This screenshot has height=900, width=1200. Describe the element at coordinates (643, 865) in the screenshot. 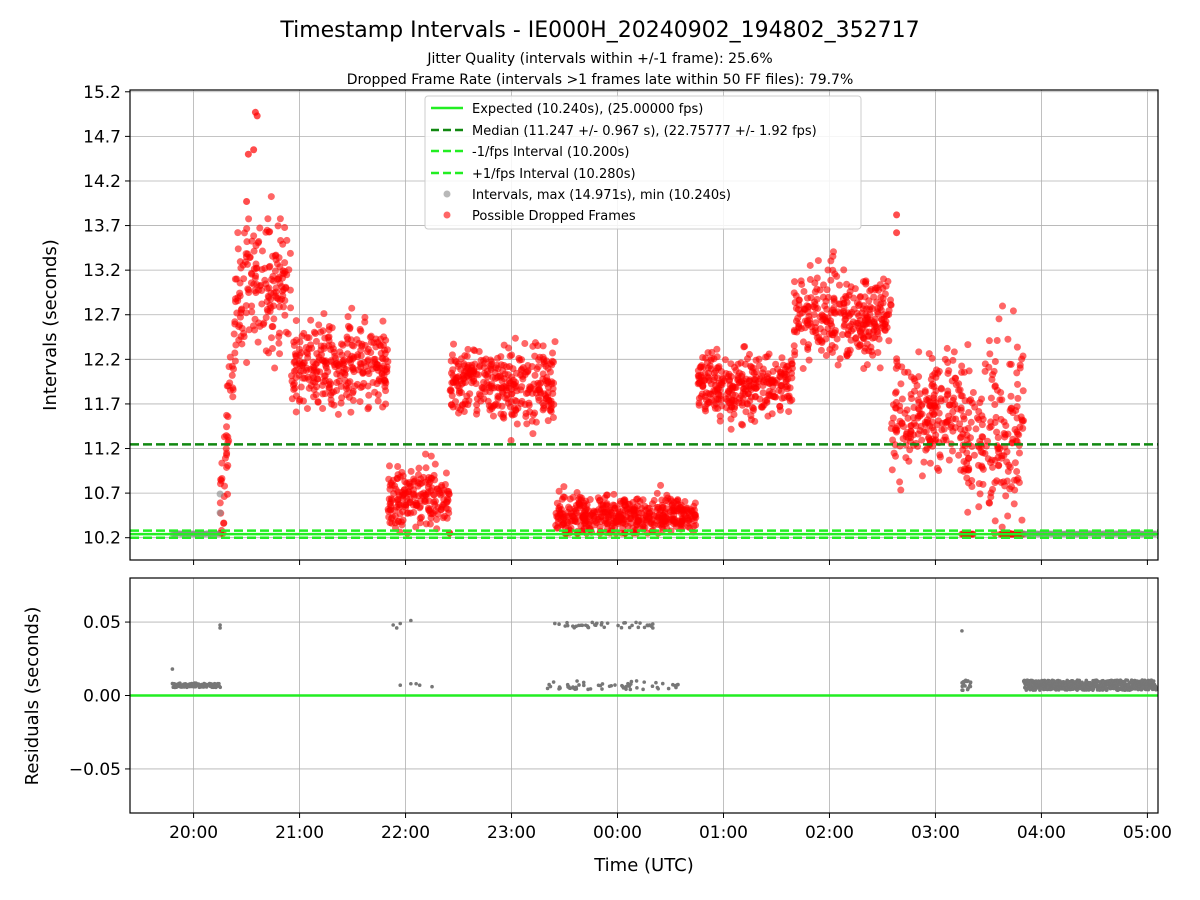

I see `x-axis-label: Time (UTC)` at that location.